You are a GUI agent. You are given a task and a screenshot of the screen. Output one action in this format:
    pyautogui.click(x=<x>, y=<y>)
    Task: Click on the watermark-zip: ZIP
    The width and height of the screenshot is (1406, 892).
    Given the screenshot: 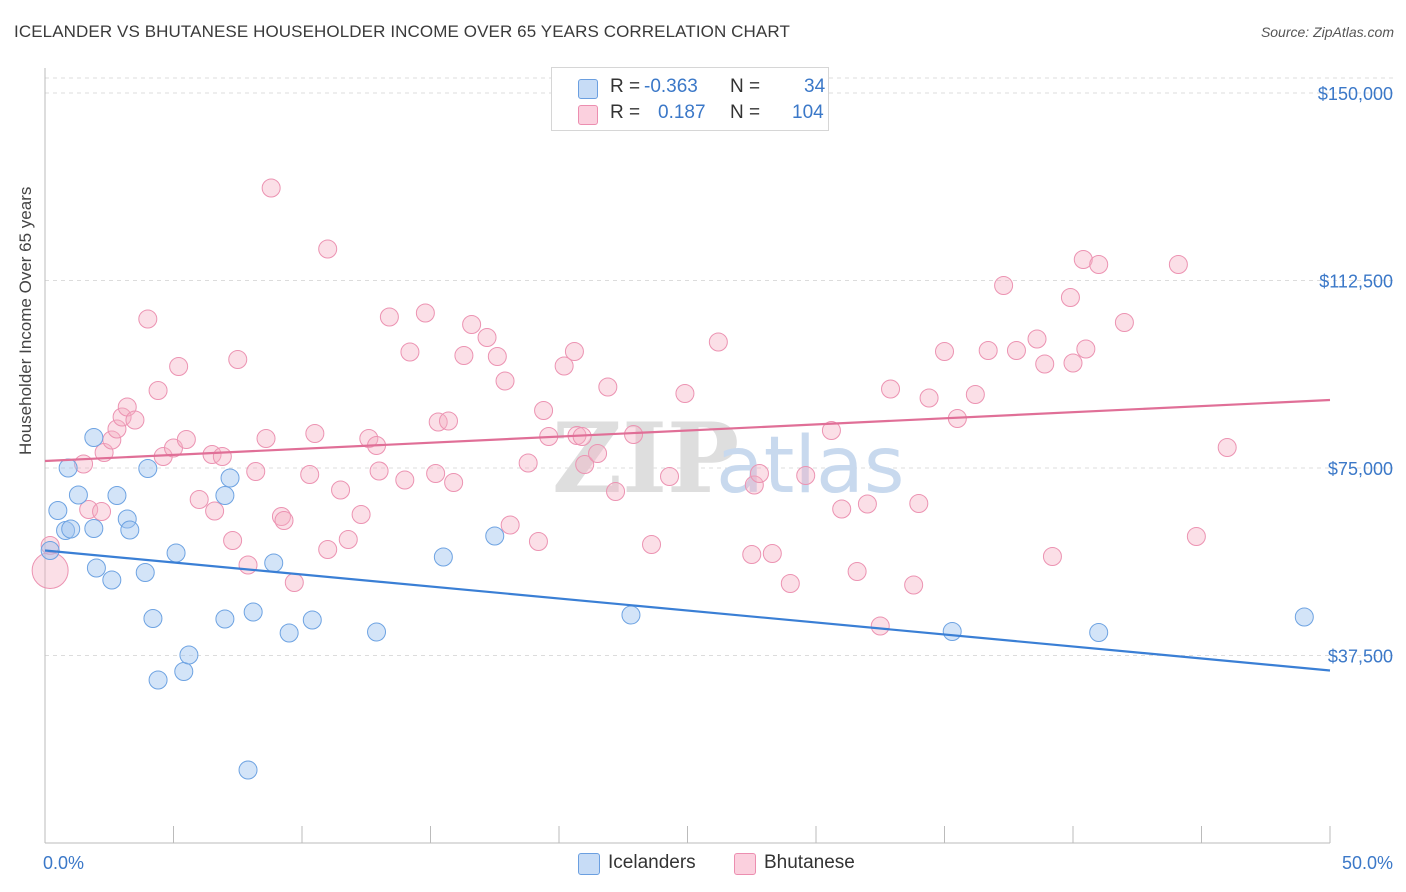 What is the action you would take?
    pyautogui.click(x=645, y=458)
    